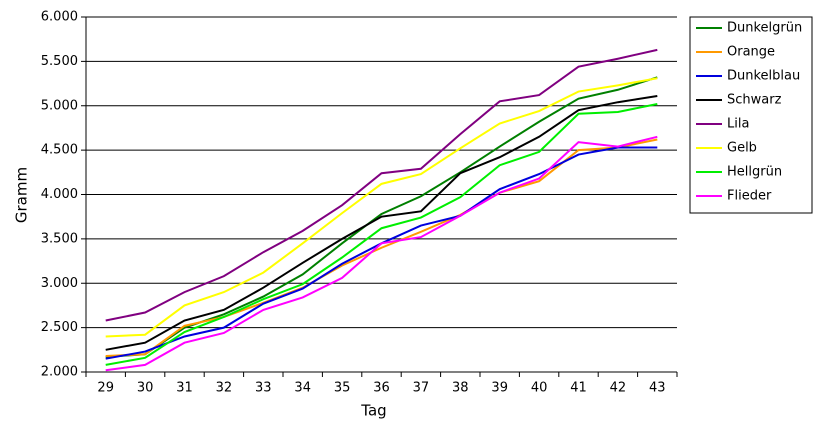  What do you see at coordinates (145, 388) in the screenshot?
I see `x-tick-label: 30` at bounding box center [145, 388].